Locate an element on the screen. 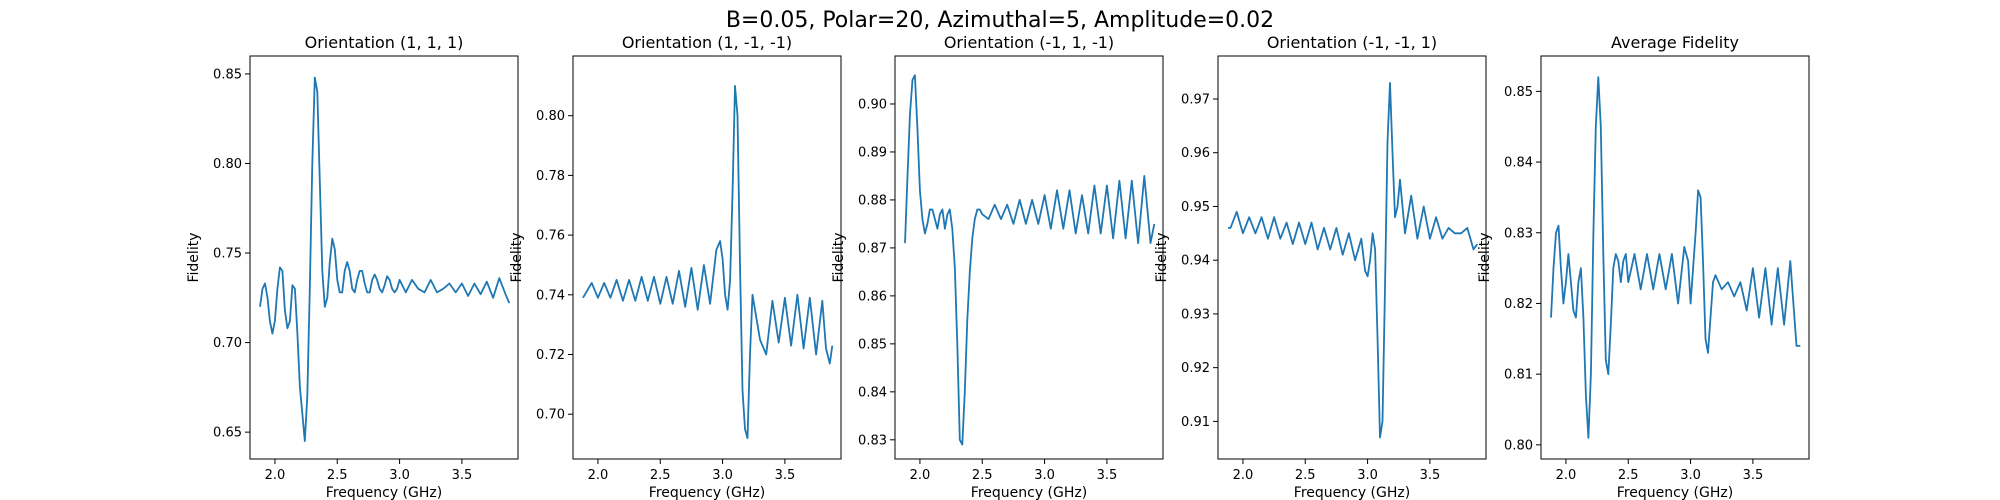  chart-3-ytick-label: 0.85 is located at coordinates (872, 344).